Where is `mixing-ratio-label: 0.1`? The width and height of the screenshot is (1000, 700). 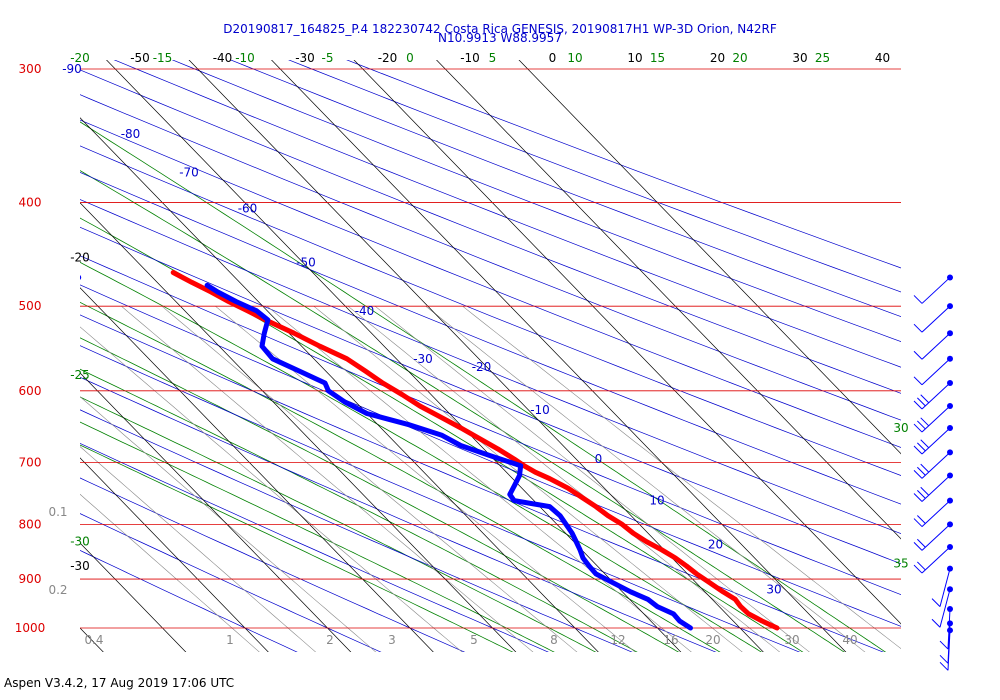
mixing-ratio-label: 0.1 is located at coordinates (57, 512).